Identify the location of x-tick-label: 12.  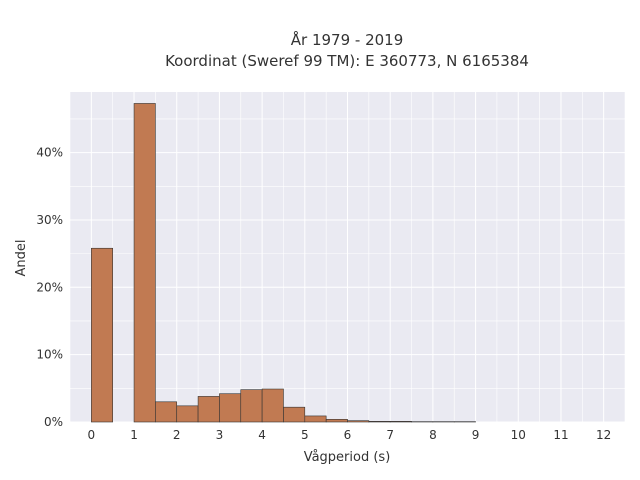
(603, 435).